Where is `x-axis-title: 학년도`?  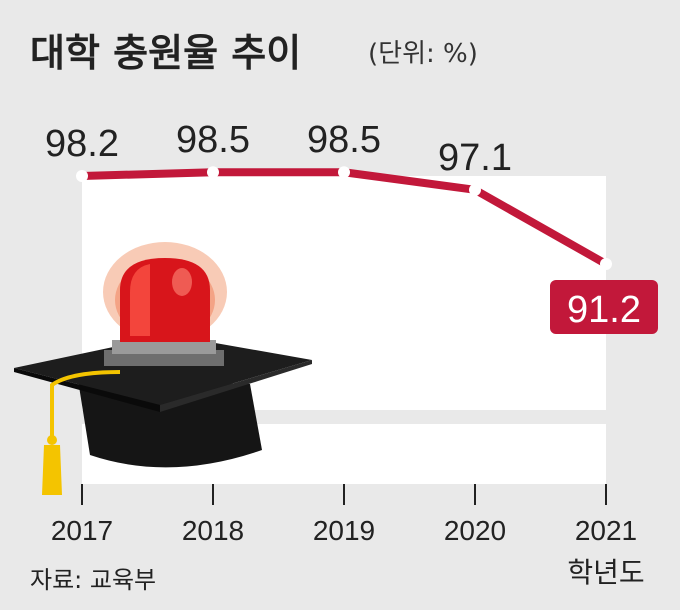 x-axis-title: 학년도 is located at coordinates (605, 572).